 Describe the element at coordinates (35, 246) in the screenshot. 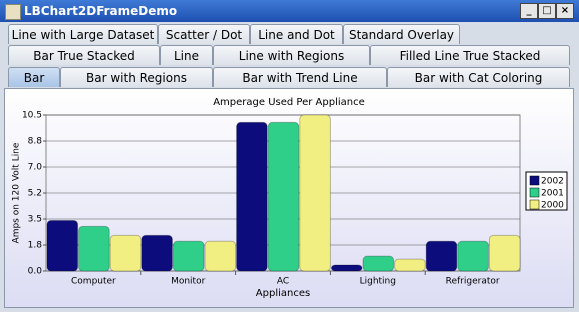

I see `y-tick-label: 1.8` at that location.